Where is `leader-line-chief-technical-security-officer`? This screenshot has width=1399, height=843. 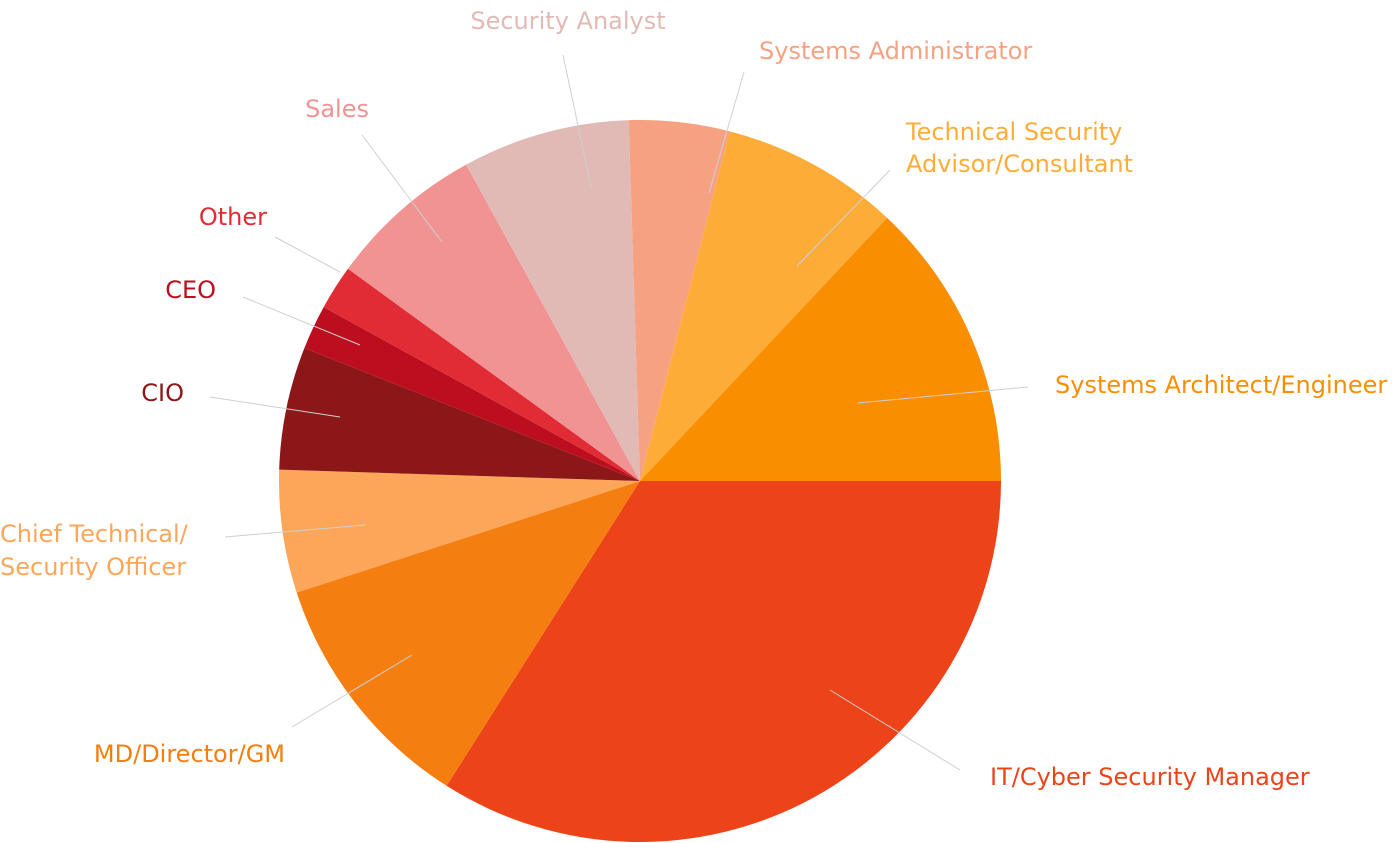 leader-line-chief-technical-security-officer is located at coordinates (295, 531).